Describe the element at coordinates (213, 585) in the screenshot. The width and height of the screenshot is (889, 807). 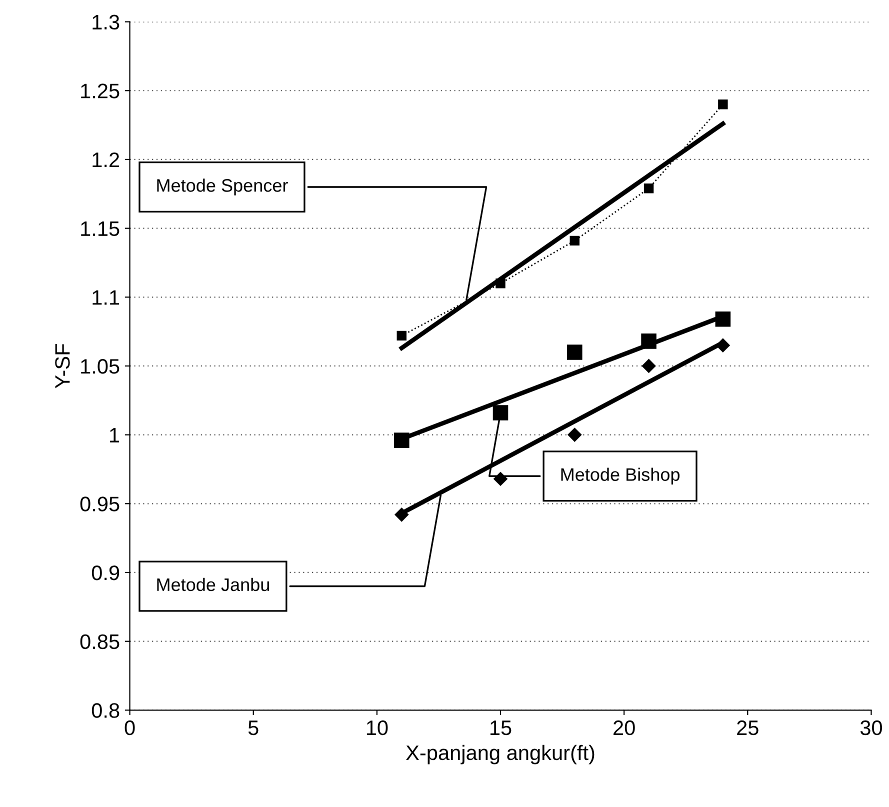
I see `annotation: Metode Janbu` at that location.